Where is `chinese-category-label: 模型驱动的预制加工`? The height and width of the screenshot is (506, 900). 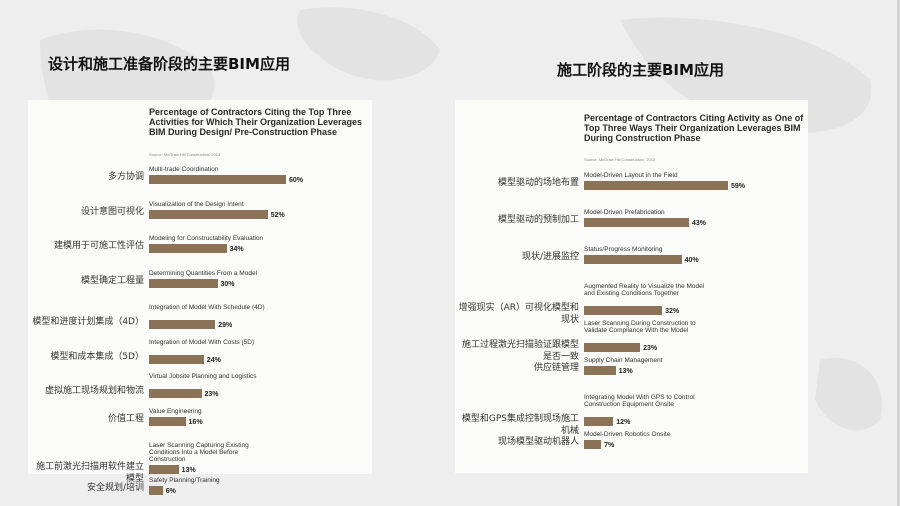 chinese-category-label: 模型驱动的预制加工 is located at coordinates (538, 220).